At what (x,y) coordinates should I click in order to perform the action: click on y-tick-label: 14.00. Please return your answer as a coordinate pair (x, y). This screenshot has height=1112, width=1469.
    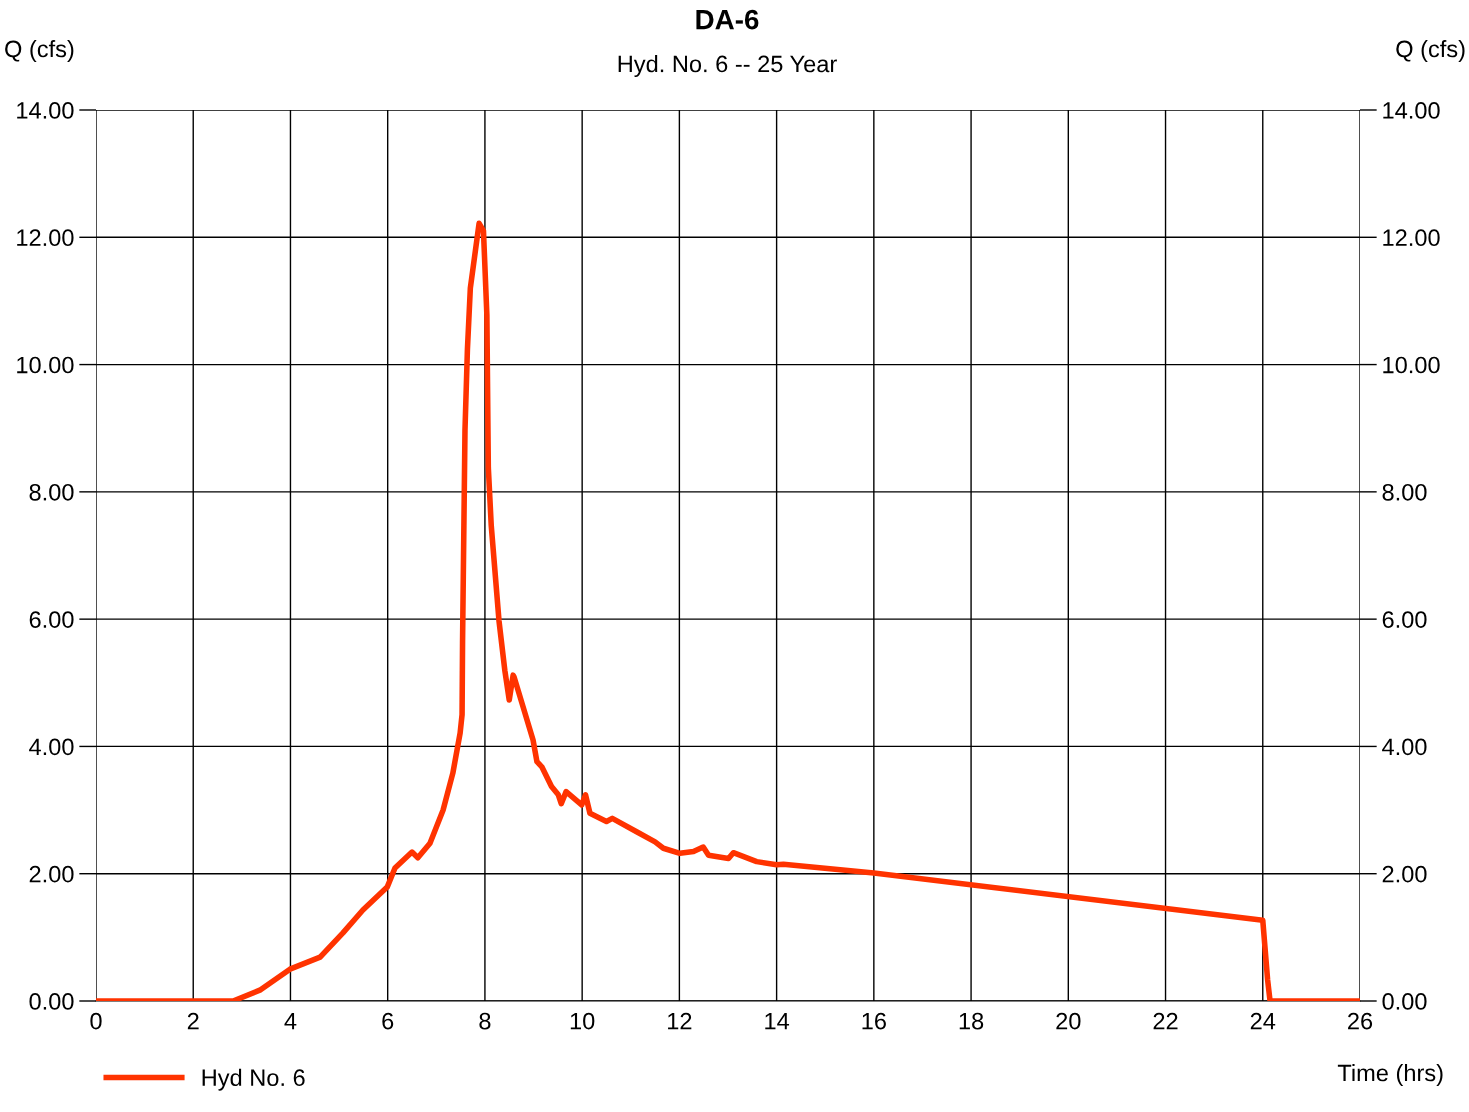
    Looking at the image, I should click on (45, 110).